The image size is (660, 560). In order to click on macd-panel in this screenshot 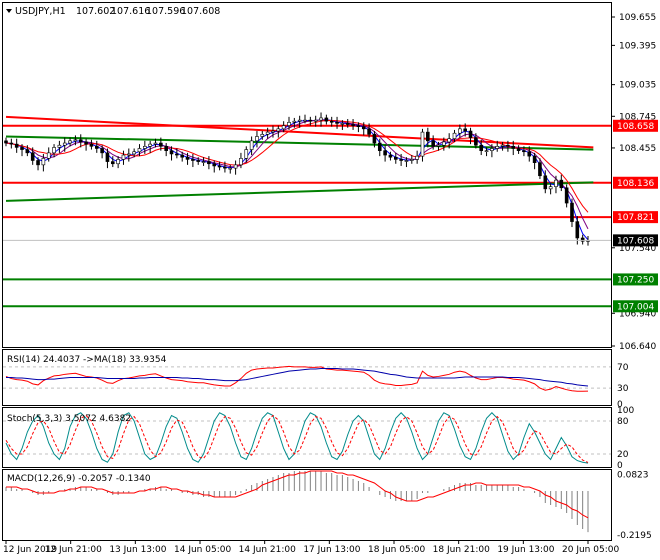, I will do `click(307, 505)`.